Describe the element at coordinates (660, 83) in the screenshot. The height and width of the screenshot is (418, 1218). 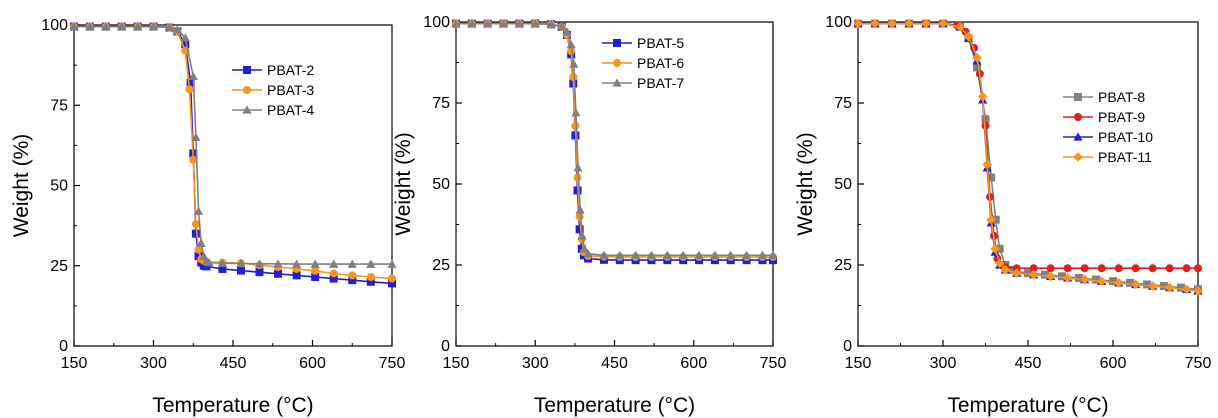
I see `legend-label: PBAT-7` at that location.